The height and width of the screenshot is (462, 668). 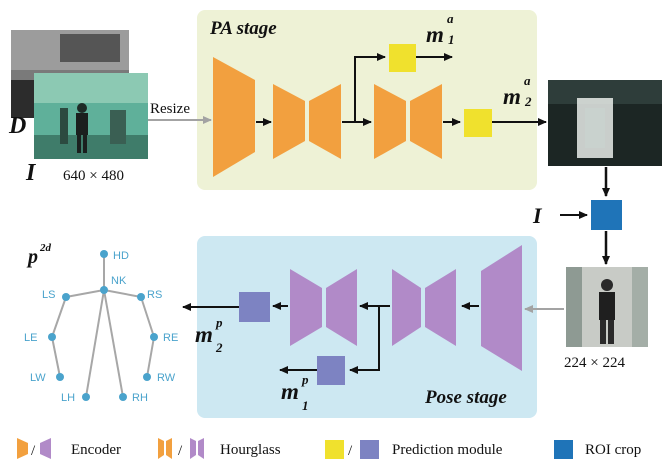 I want to click on pa-output-m1-sub: 1, so click(x=451, y=39).